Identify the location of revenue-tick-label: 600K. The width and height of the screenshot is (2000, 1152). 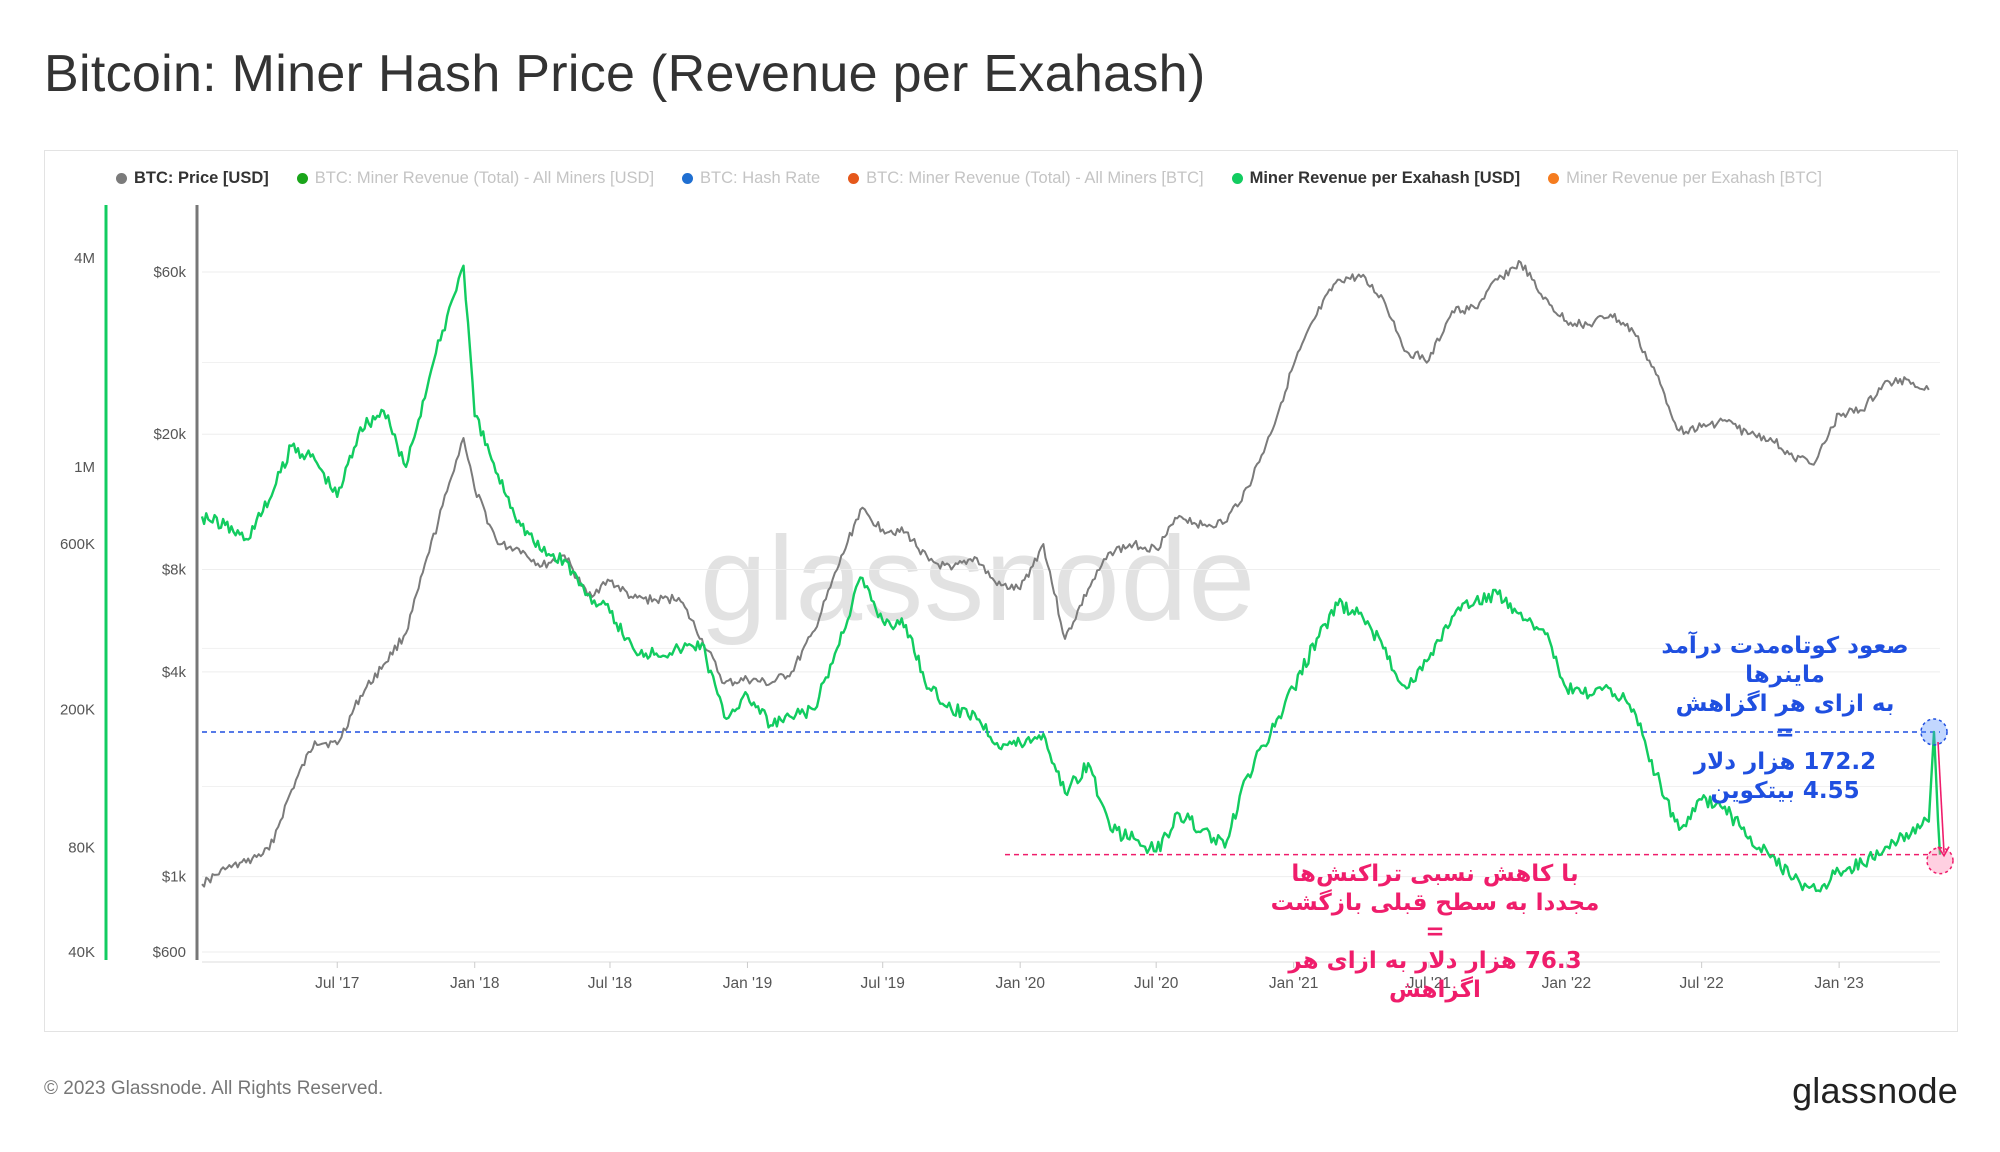
(77, 544).